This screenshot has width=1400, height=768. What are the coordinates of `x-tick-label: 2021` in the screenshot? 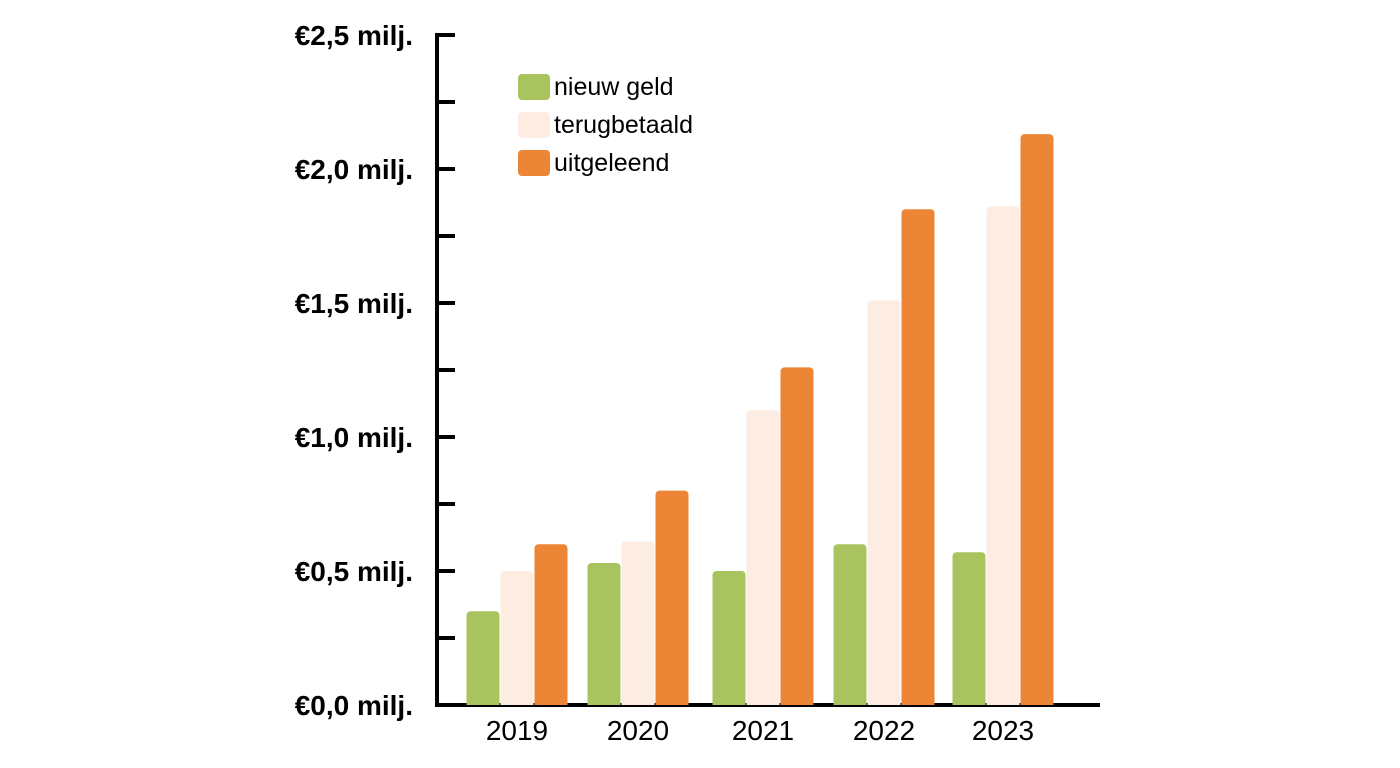 It's located at (763, 730).